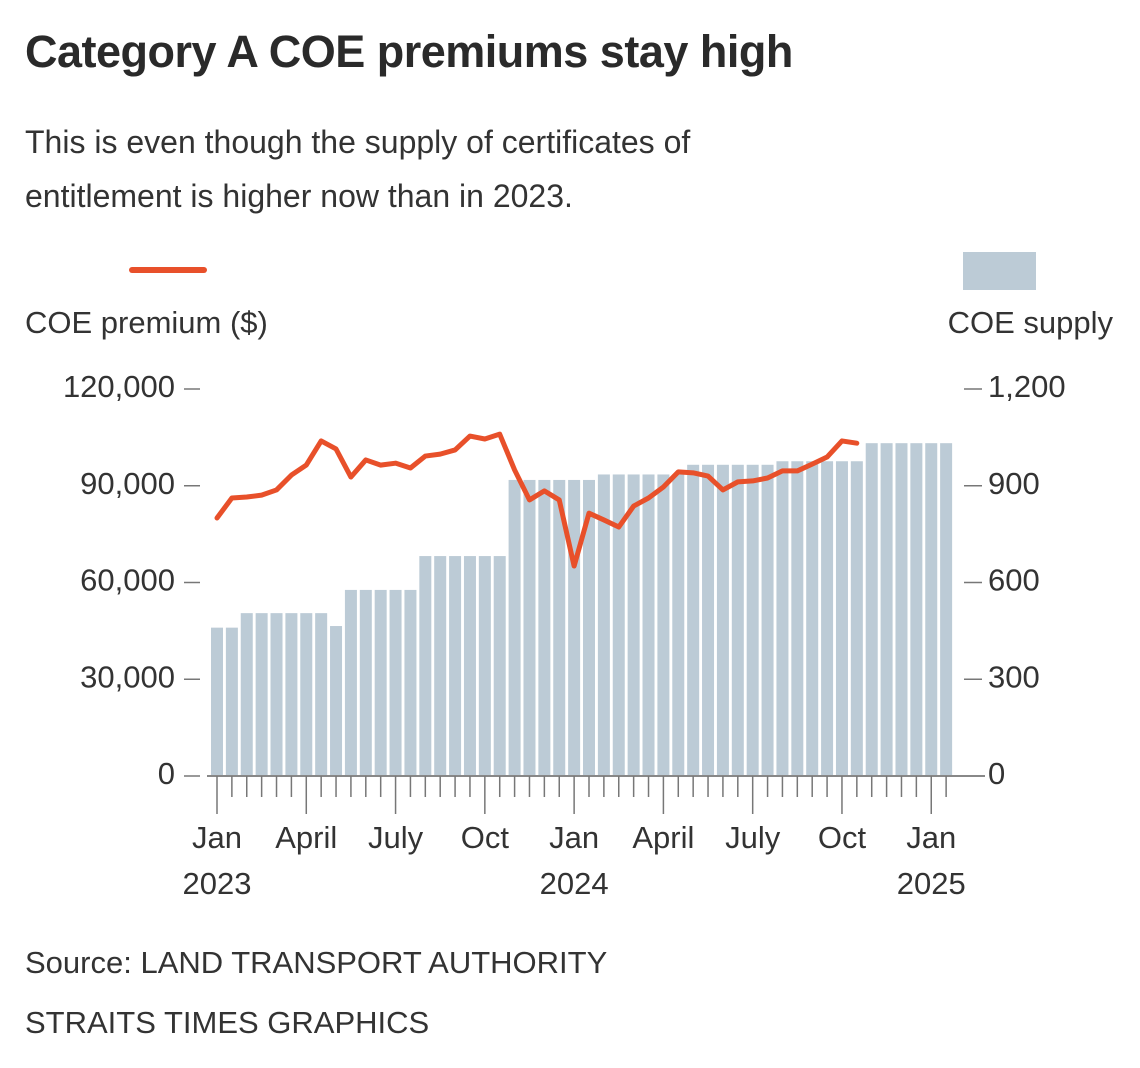  Describe the element at coordinates (1014, 676) in the screenshot. I see `y2-tick-label: 300` at that location.